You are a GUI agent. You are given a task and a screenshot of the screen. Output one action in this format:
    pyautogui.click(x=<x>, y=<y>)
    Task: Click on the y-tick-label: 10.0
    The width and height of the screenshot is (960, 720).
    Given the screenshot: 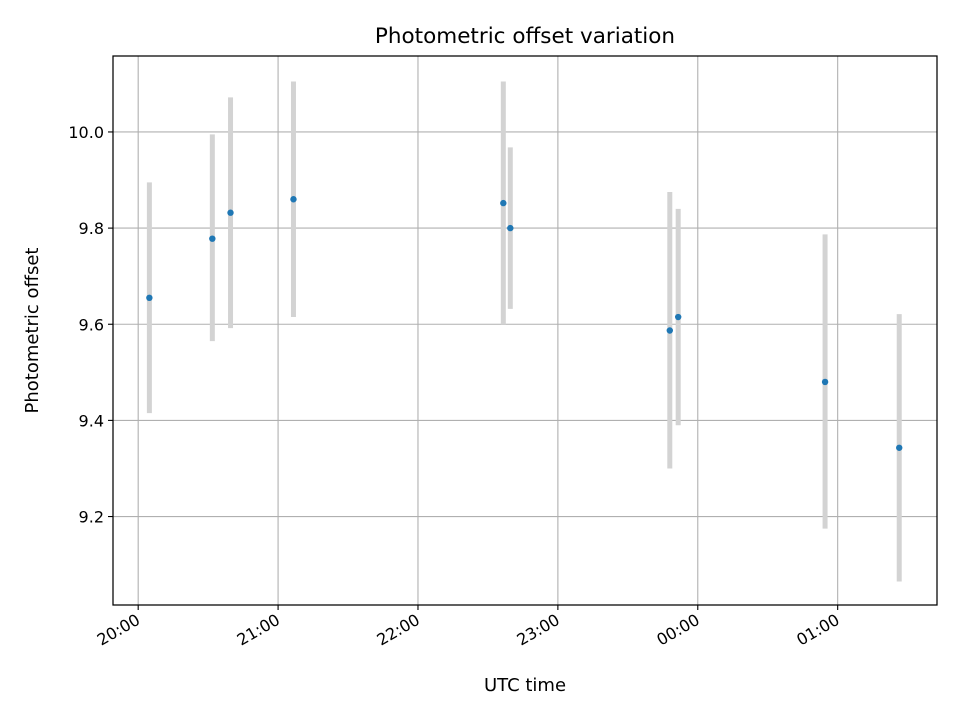 What is the action you would take?
    pyautogui.click(x=86, y=132)
    